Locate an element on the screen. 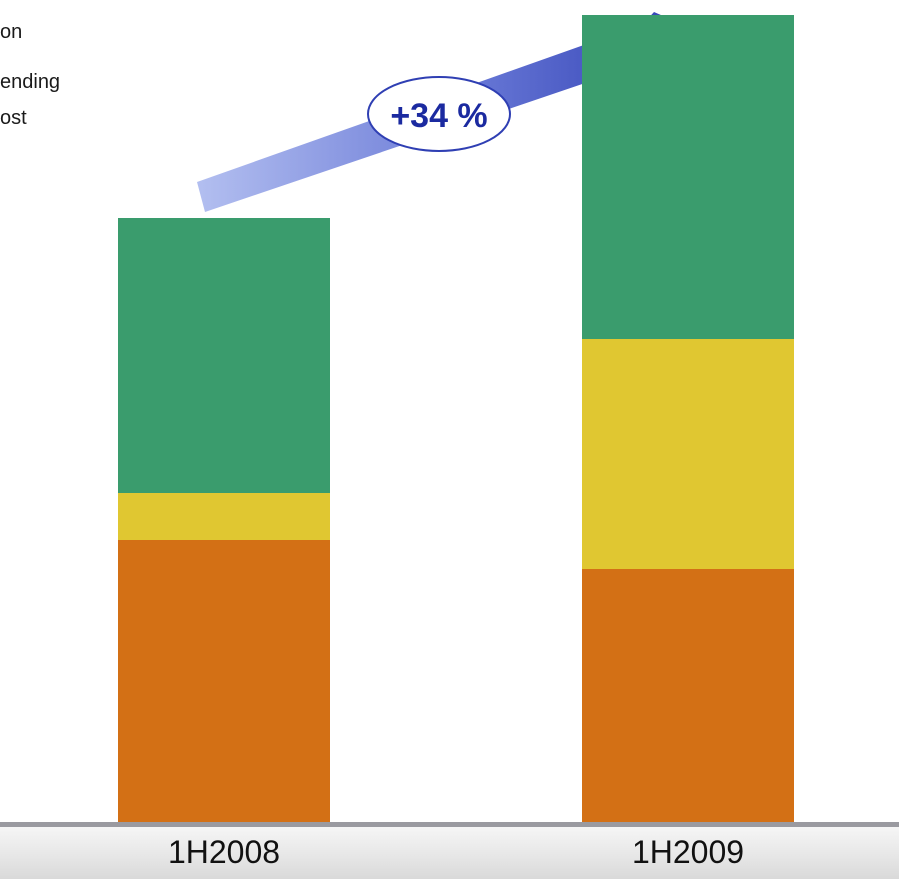  axis-line is located at coordinates (449, 824).